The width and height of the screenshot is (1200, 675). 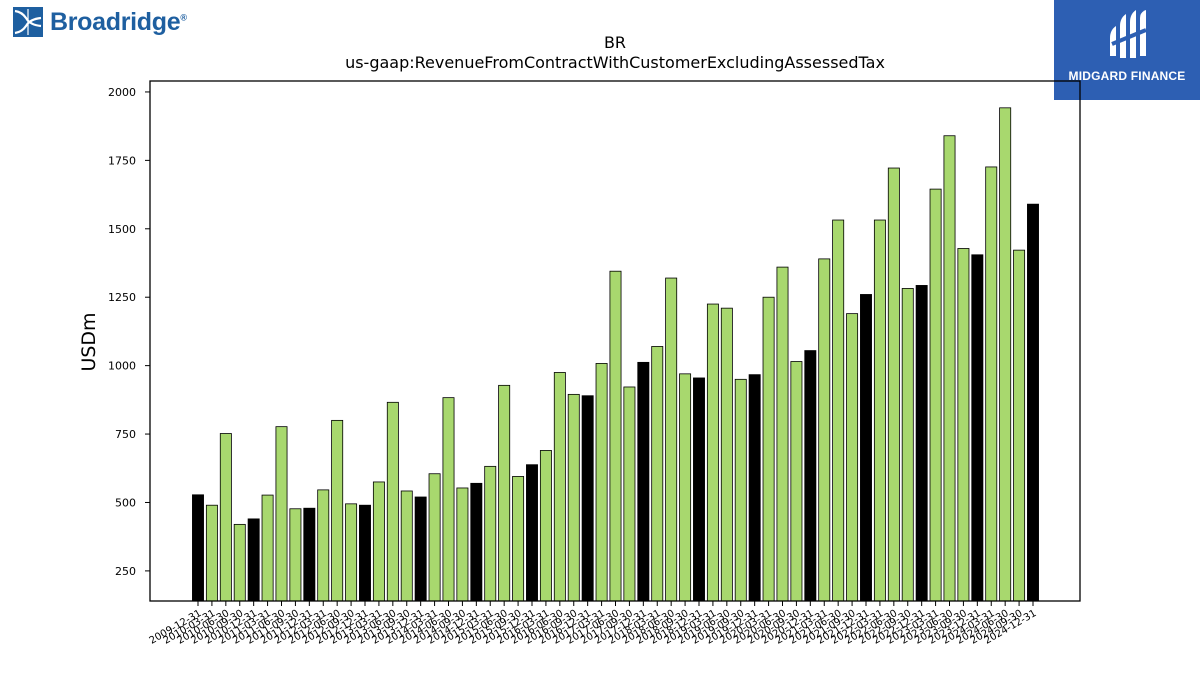 I want to click on y-tick-label: 2000, so click(x=122, y=92).